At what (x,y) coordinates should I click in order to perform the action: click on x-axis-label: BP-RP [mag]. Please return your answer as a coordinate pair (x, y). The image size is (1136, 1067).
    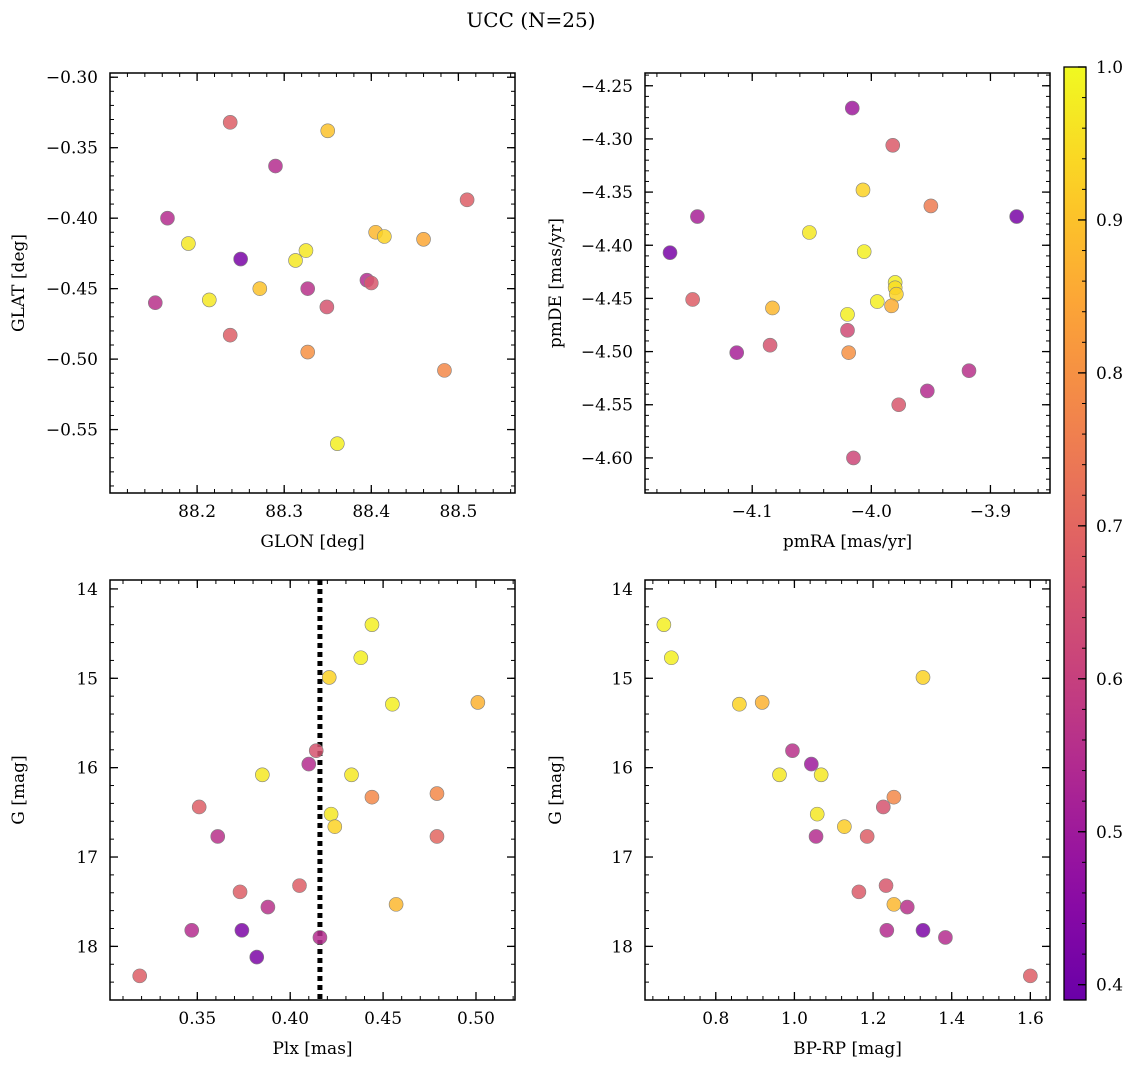
    Looking at the image, I should click on (847, 1049).